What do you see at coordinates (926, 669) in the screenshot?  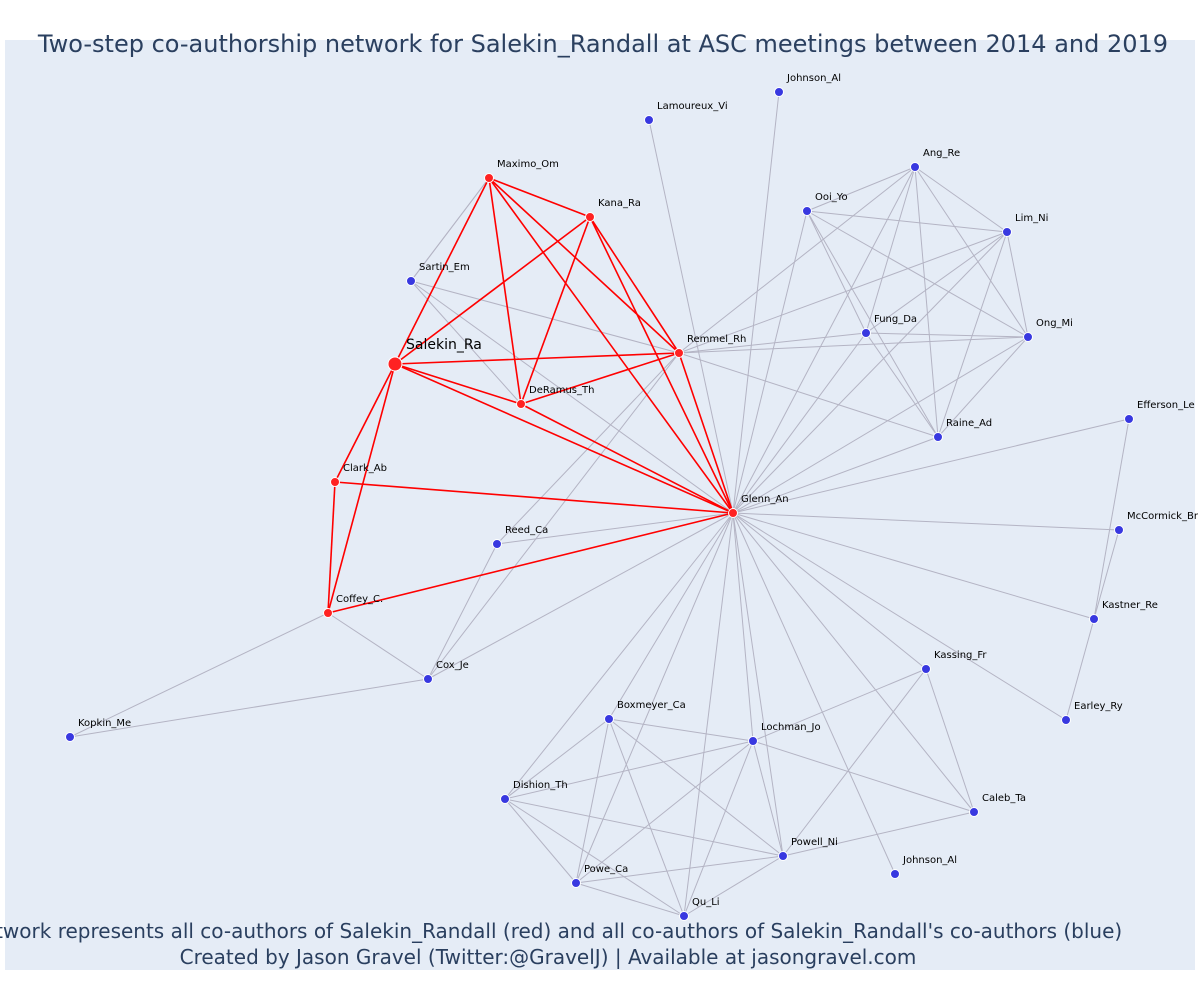 I see `node-kassing` at bounding box center [926, 669].